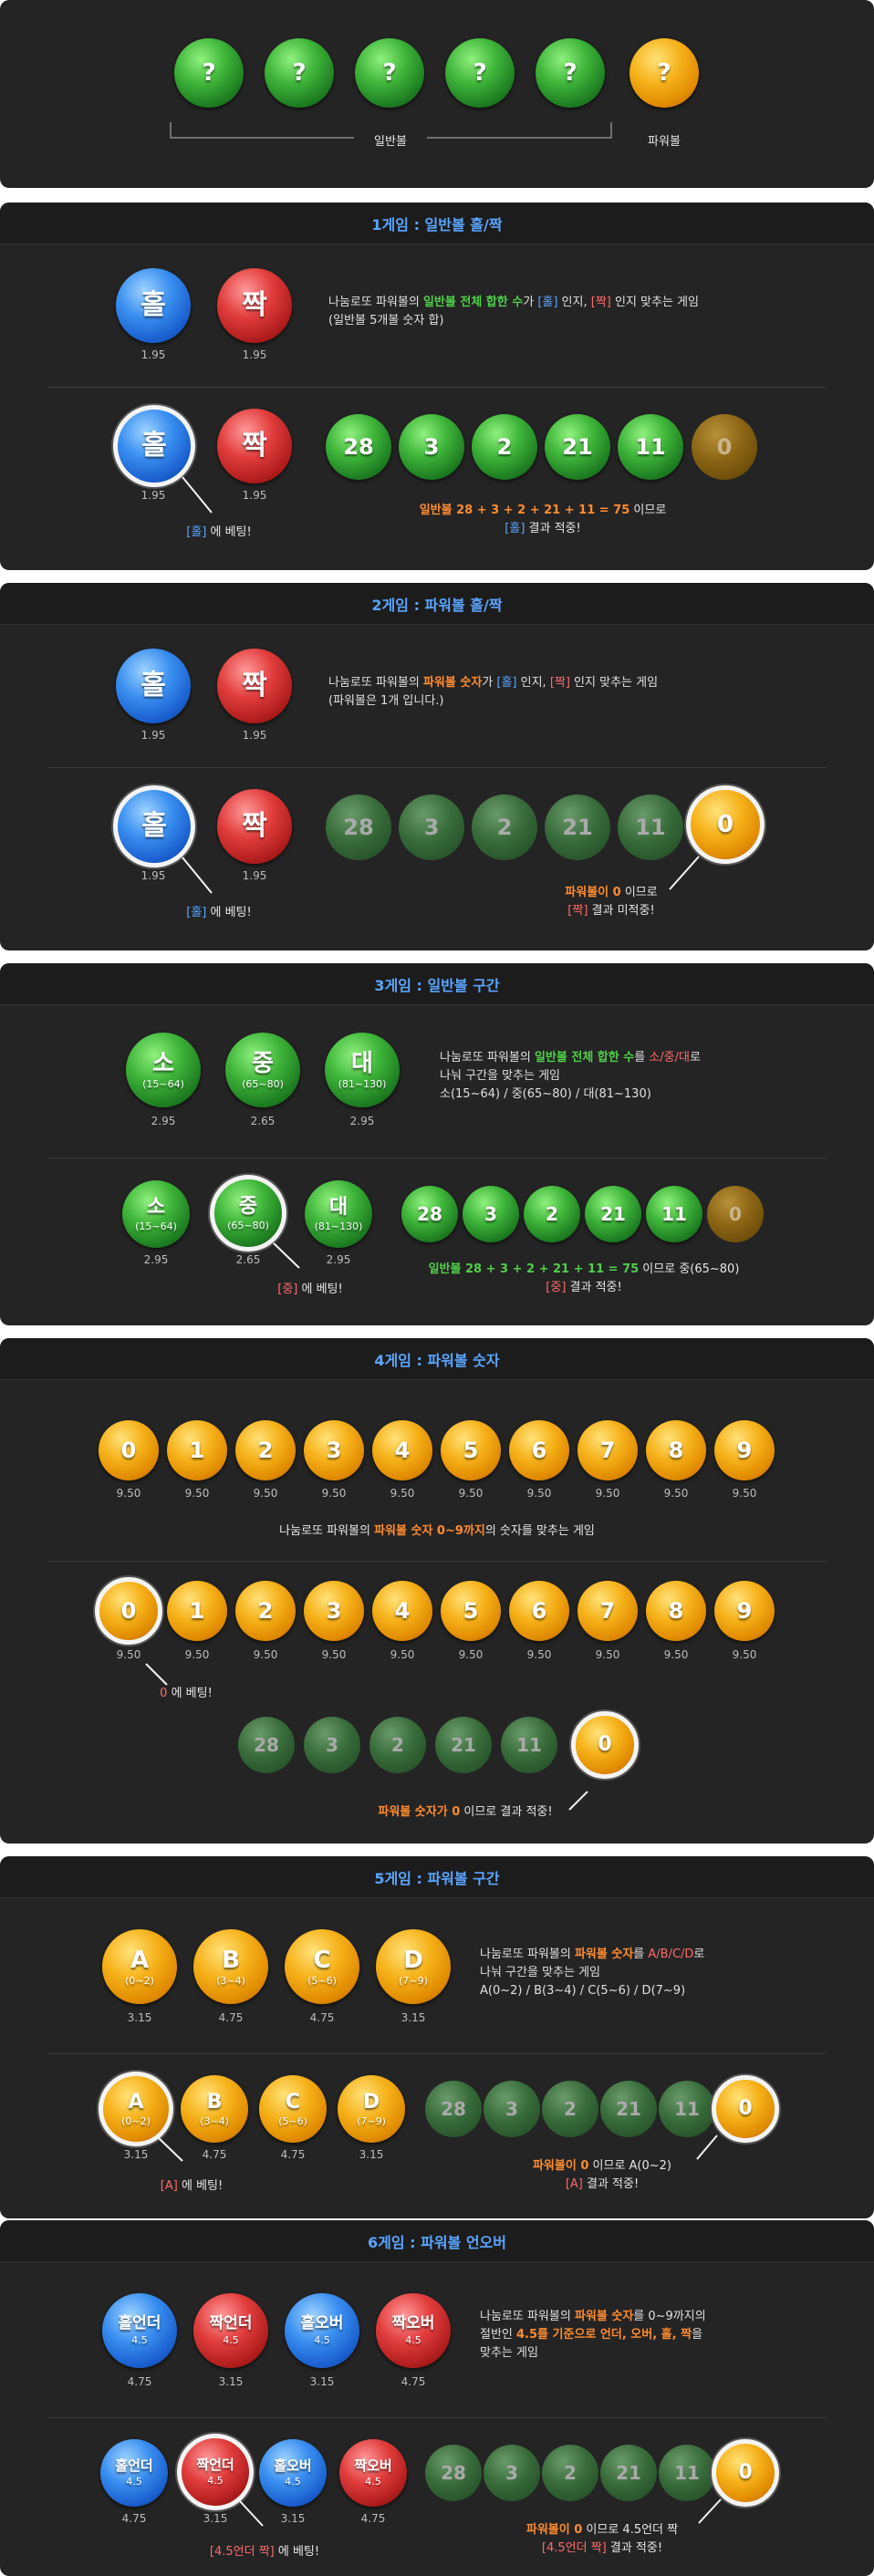 The width and height of the screenshot is (874, 2576). What do you see at coordinates (480, 73) in the screenshot?
I see `normal-ball-4: ?` at bounding box center [480, 73].